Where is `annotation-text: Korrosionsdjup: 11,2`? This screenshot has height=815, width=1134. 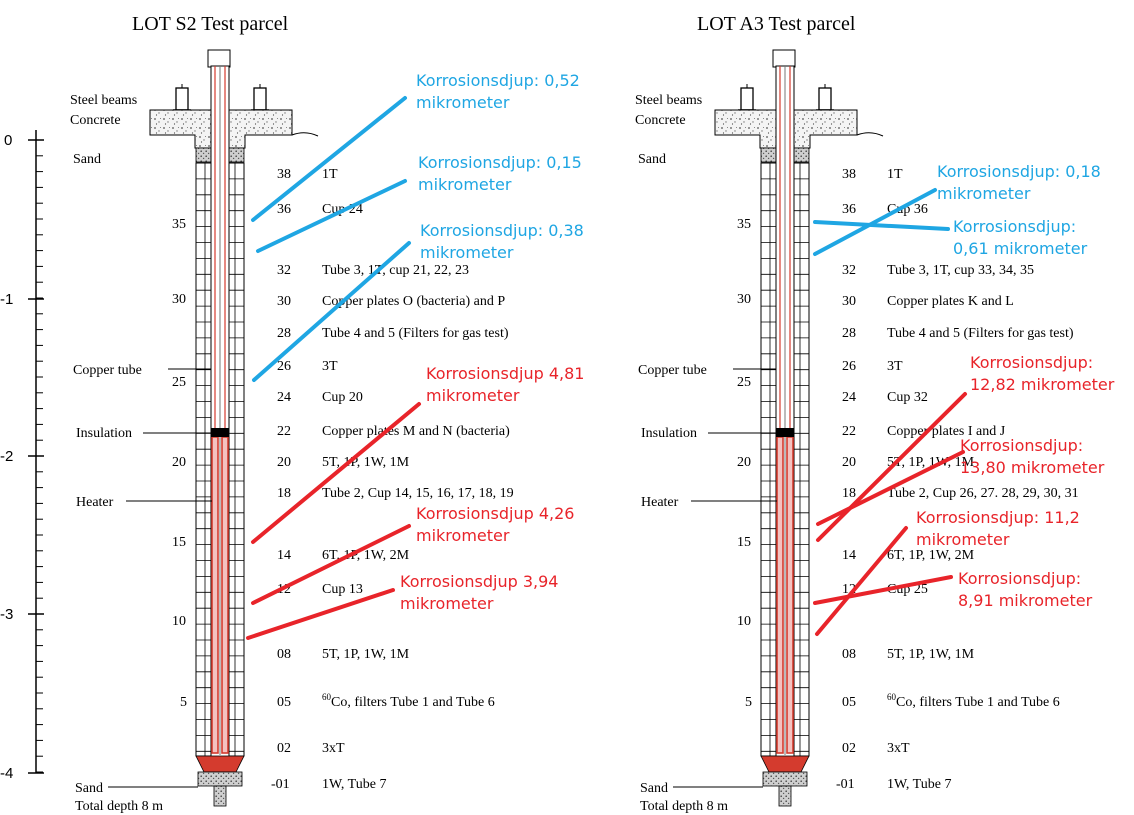 annotation-text: Korrosionsdjup: 11,2 is located at coordinates (998, 517).